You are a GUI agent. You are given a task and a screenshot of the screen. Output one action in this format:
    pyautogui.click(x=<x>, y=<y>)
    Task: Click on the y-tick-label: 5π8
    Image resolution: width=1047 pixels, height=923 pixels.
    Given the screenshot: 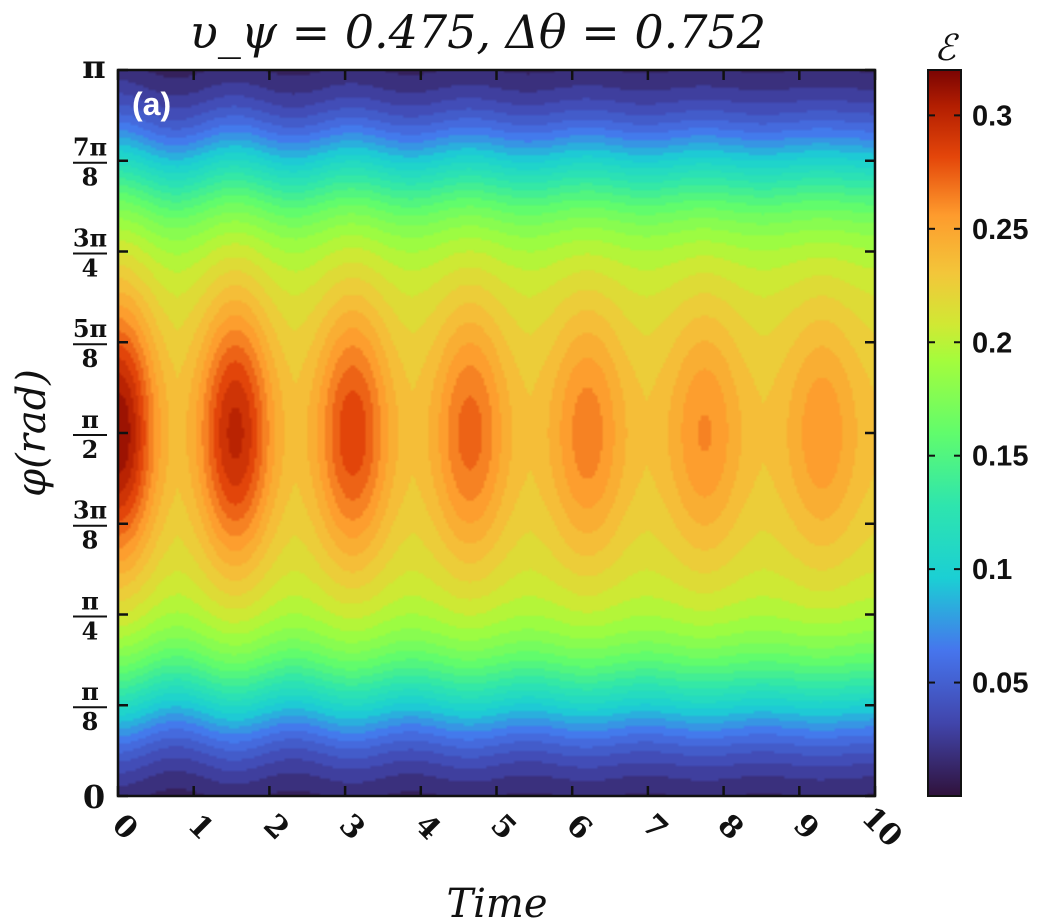 What is the action you would take?
    pyautogui.click(x=90, y=343)
    